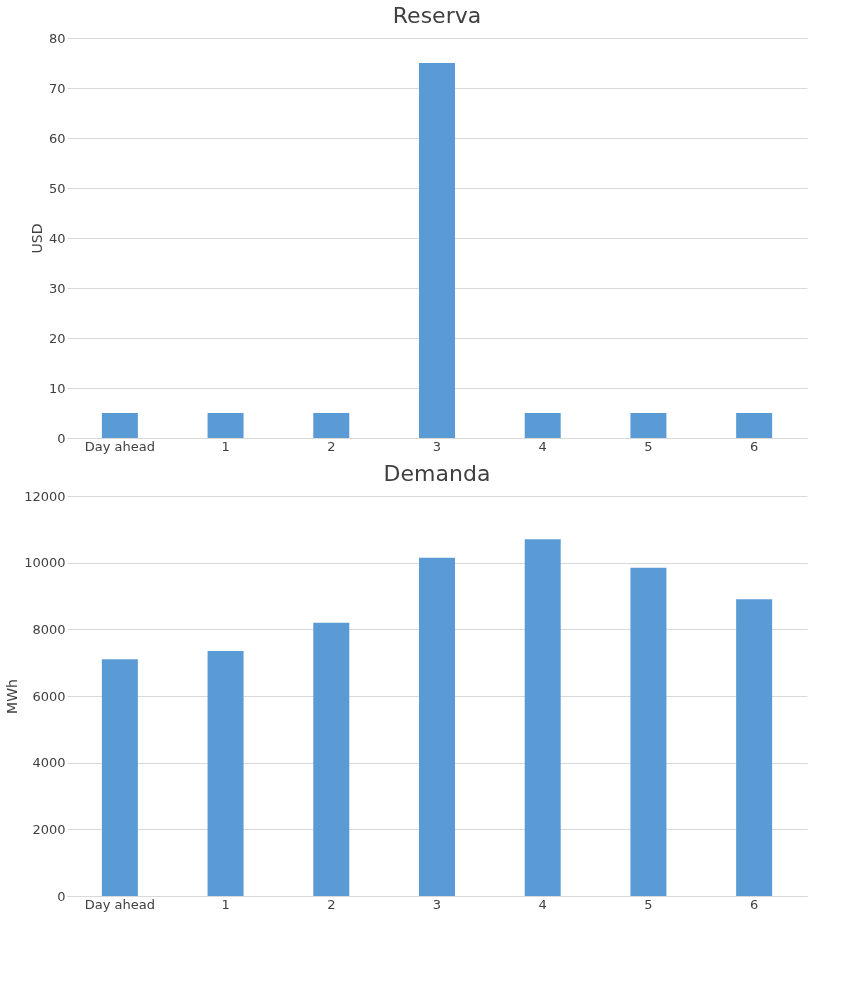 The height and width of the screenshot is (1007, 862). I want to click on y-tick-label: 80, so click(57, 38).